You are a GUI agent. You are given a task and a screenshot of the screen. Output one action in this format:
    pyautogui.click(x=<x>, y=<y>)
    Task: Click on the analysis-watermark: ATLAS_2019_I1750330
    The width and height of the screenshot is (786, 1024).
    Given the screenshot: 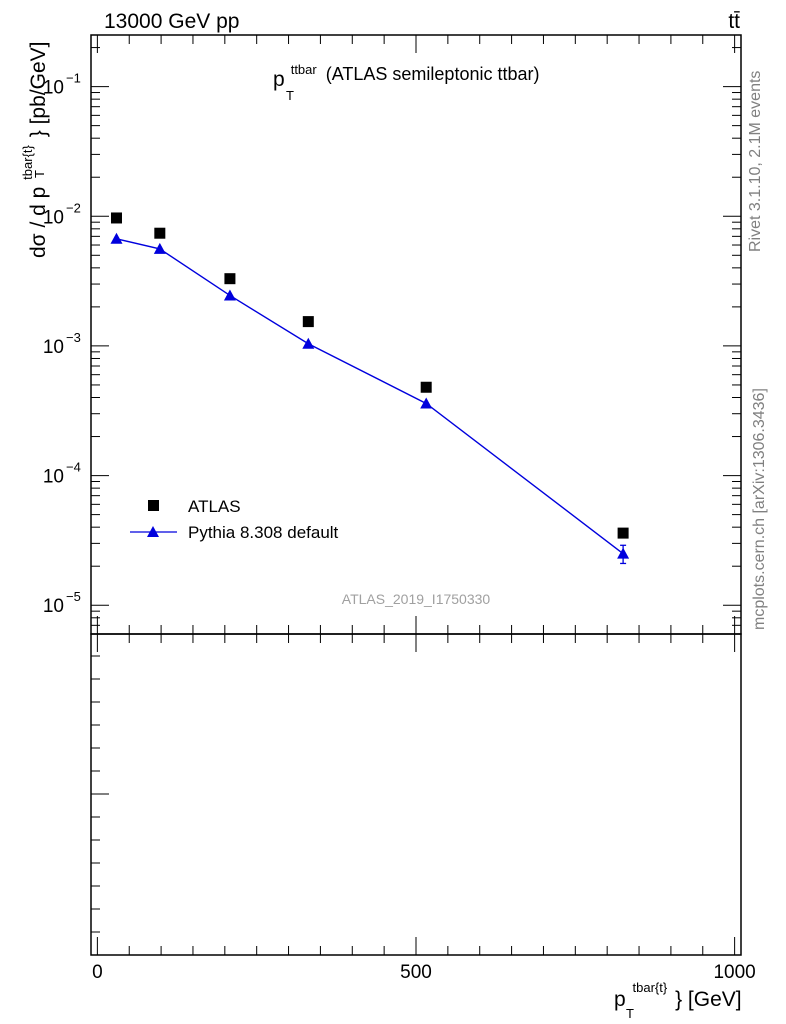 What is the action you would take?
    pyautogui.click(x=416, y=599)
    